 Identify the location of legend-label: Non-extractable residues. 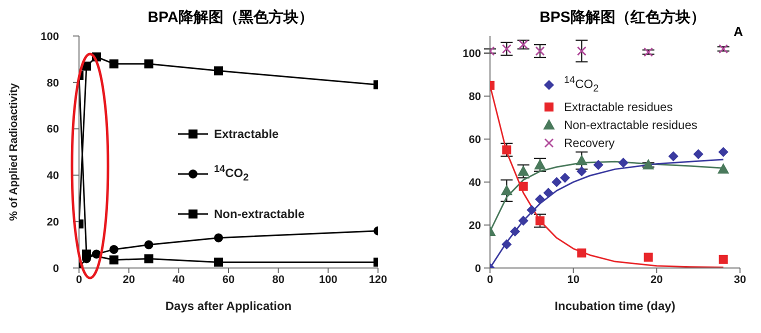
(631, 125).